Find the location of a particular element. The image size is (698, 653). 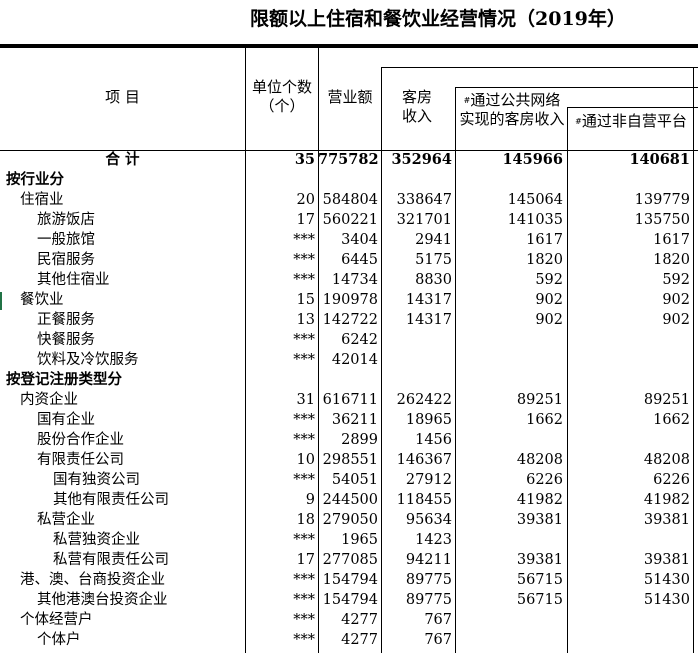

cell-room: 1456 is located at coordinates (433, 440).